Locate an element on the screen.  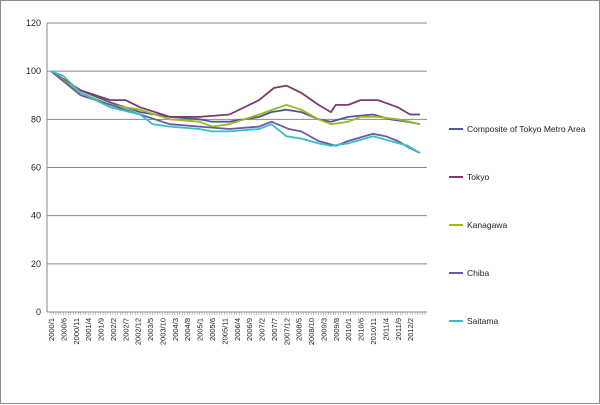
y-tick-label: 60 is located at coordinates (36, 168).